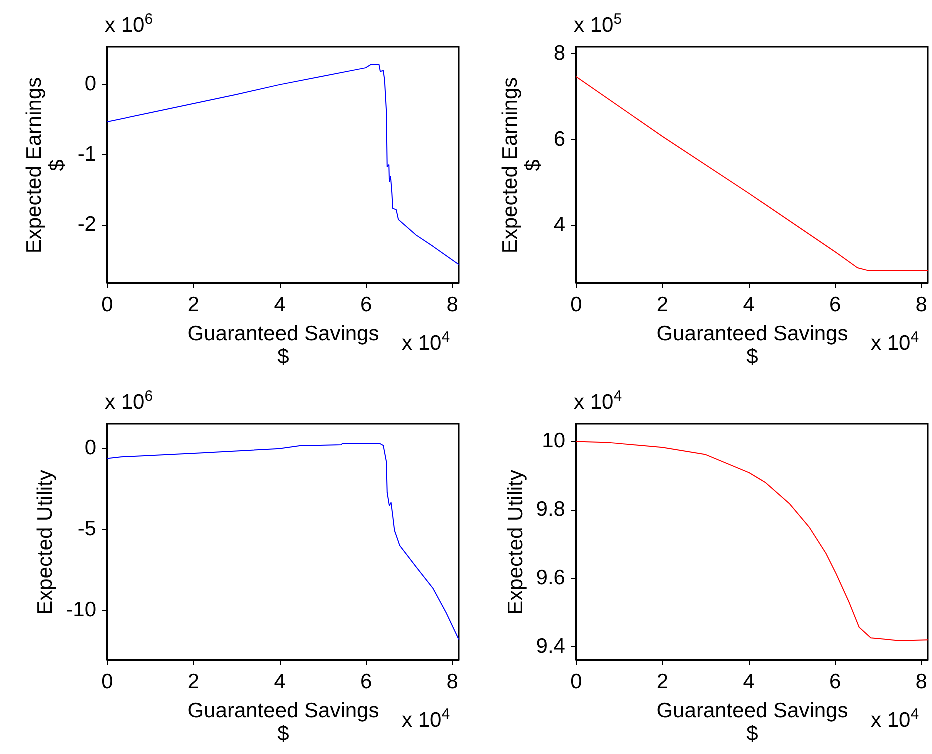 This screenshot has height=754, width=932. I want to click on text: x 10$^{5}$, so click(598, 24).